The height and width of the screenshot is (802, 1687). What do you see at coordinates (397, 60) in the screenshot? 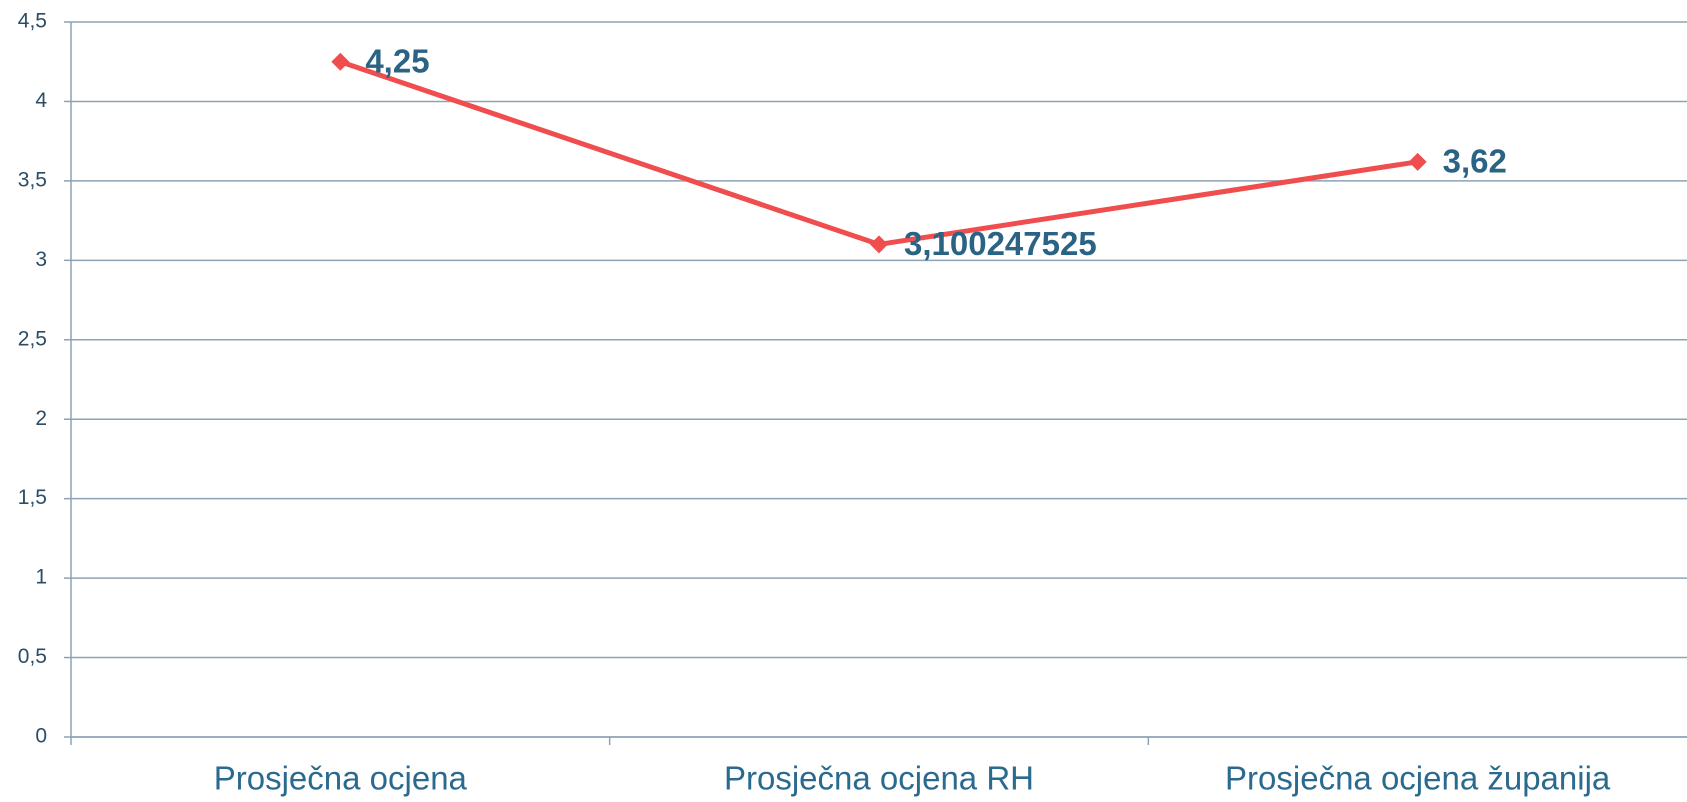
I see `data-label: 4,25` at bounding box center [397, 60].